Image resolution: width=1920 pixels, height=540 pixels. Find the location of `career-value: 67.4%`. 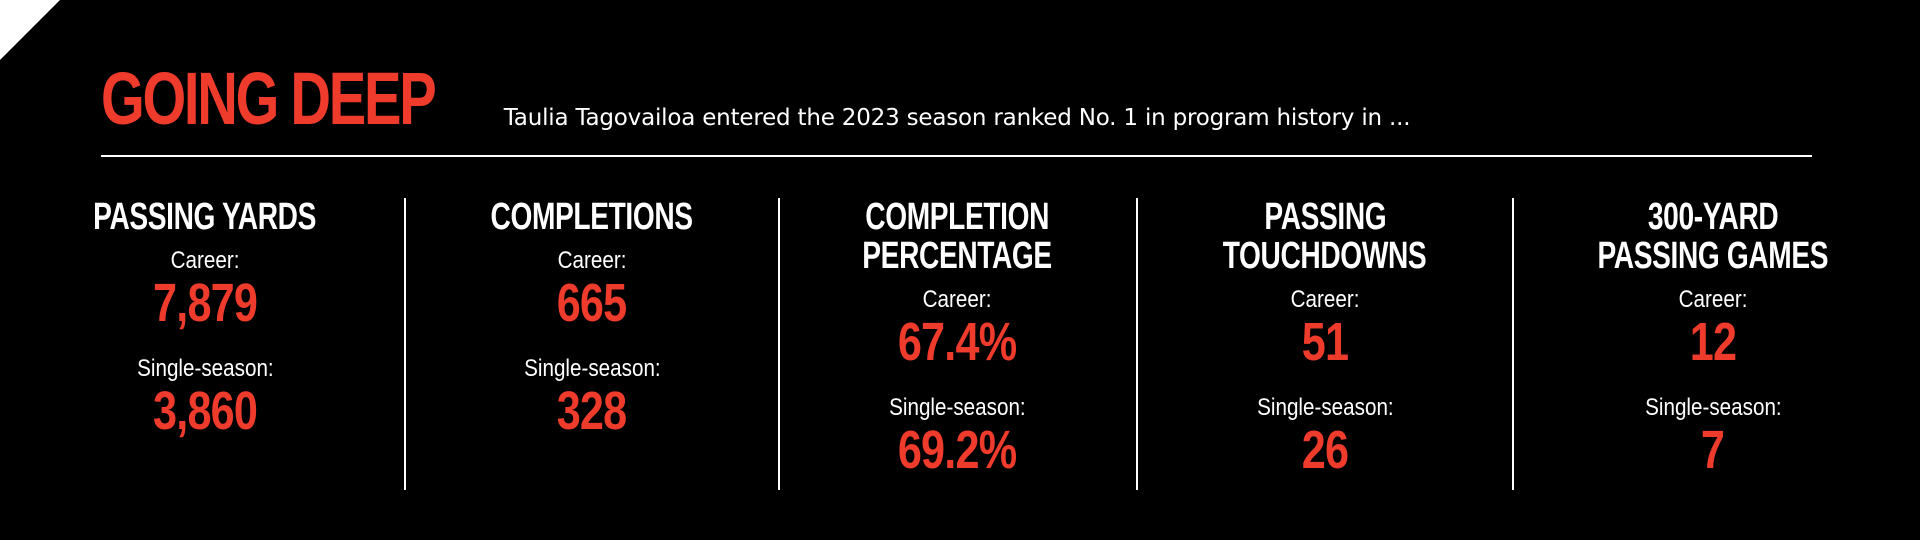

career-value: 67.4% is located at coordinates (957, 342).